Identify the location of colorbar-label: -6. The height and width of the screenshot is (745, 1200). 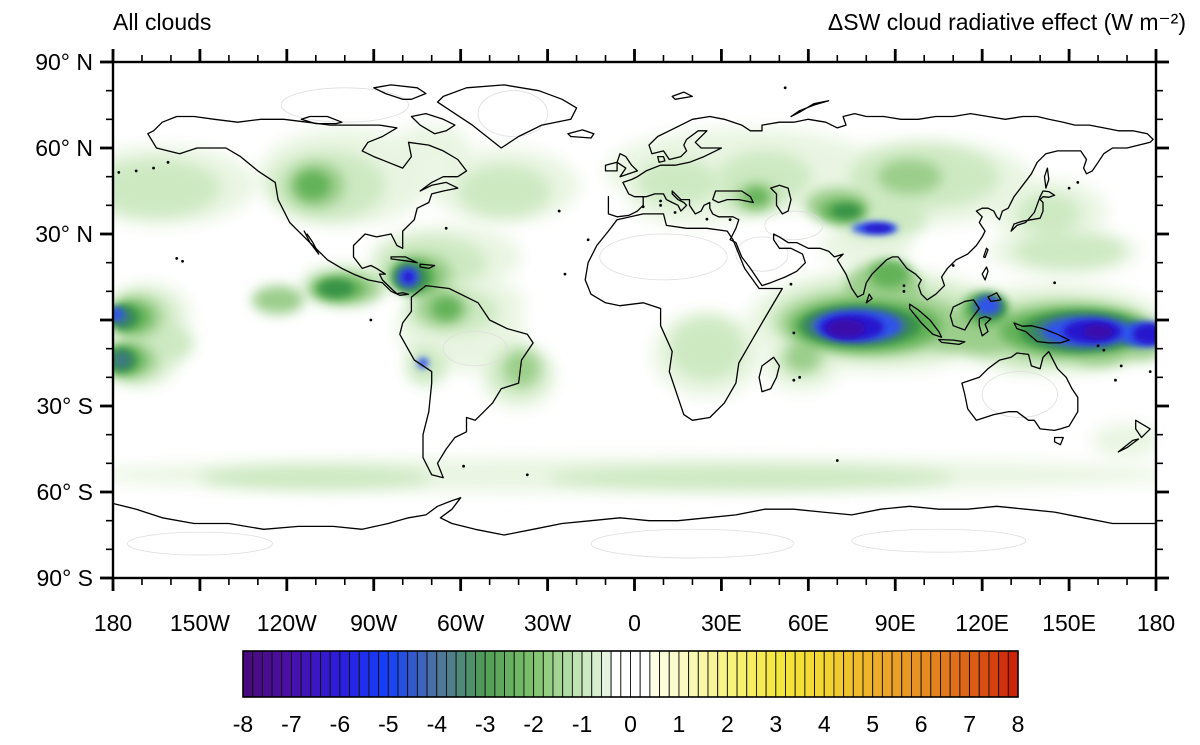
(340, 724).